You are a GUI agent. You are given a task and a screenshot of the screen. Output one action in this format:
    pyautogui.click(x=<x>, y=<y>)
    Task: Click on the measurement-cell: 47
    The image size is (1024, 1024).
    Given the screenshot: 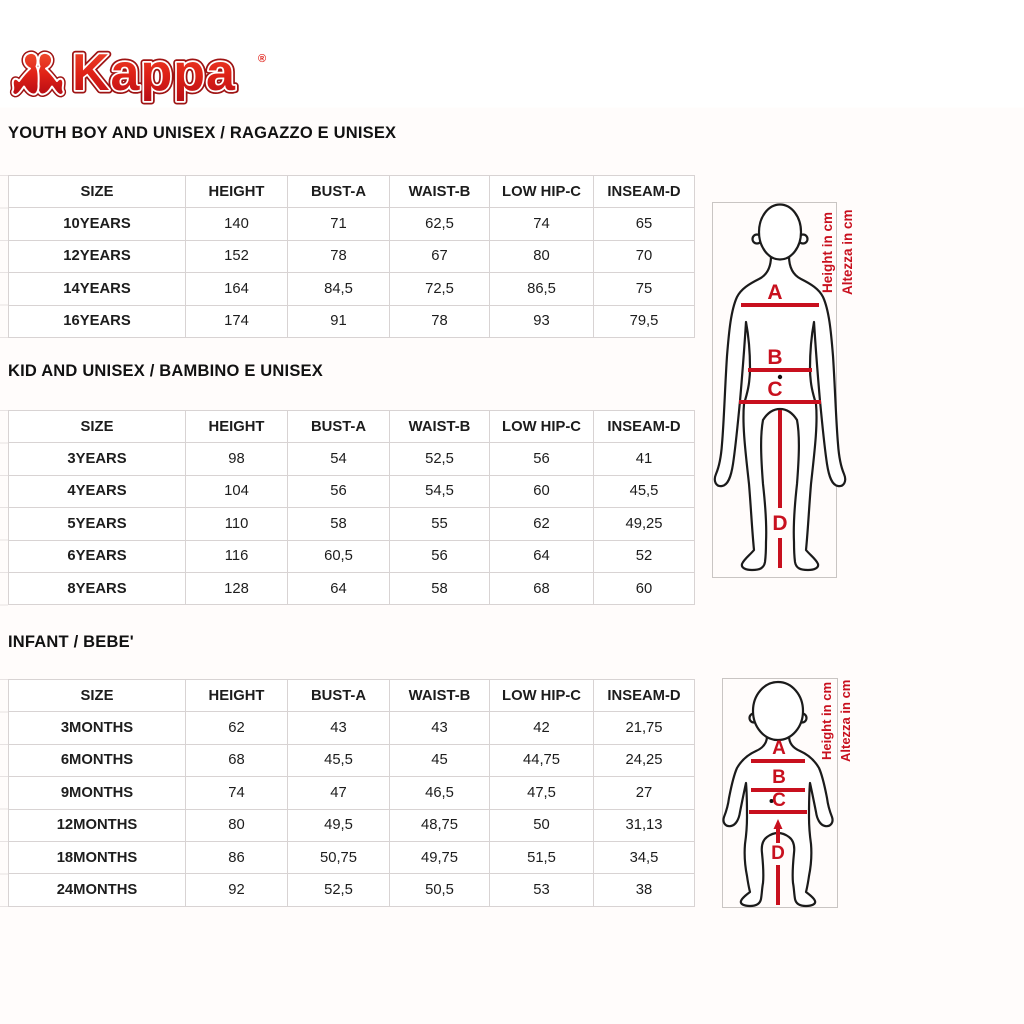 What is the action you would take?
    pyautogui.click(x=338, y=793)
    